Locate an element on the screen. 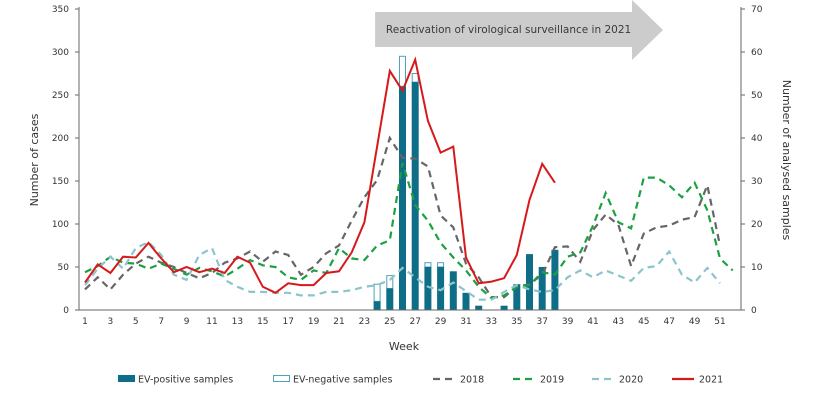  y-right-tick-label: 0 is located at coordinates (754, 311).